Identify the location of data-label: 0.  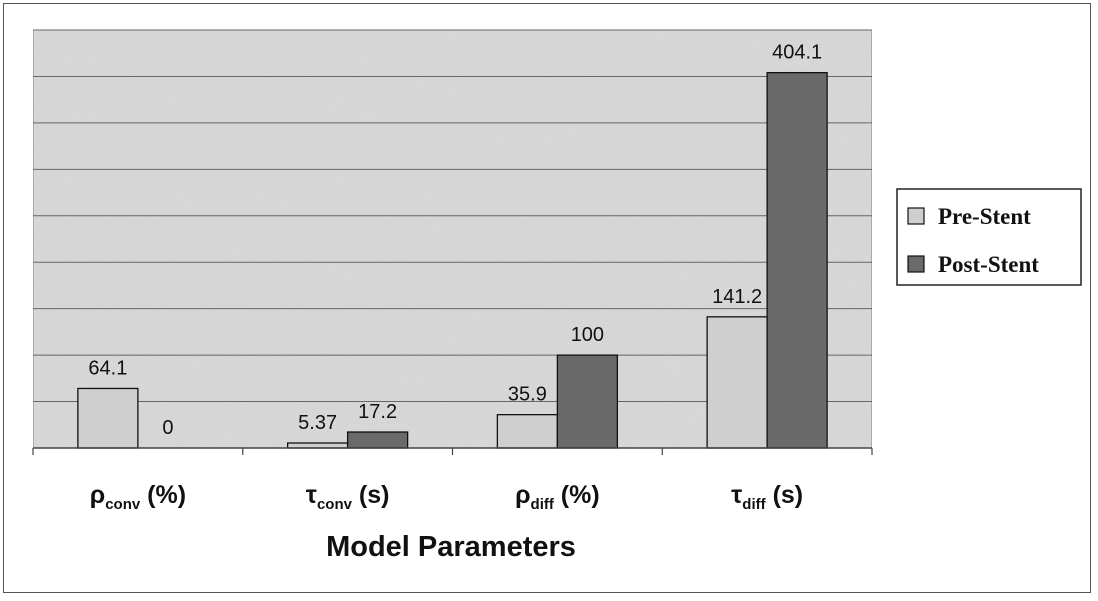
(167, 428).